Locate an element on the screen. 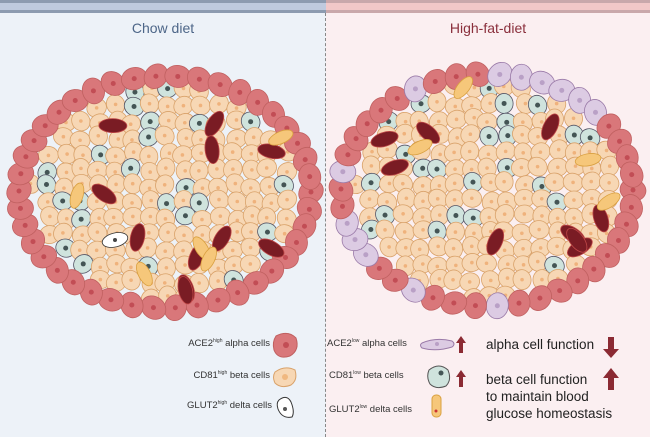 Image resolution: width=650 pixels, height=437 pixels. cell-type: delta cells is located at coordinates (250, 406).